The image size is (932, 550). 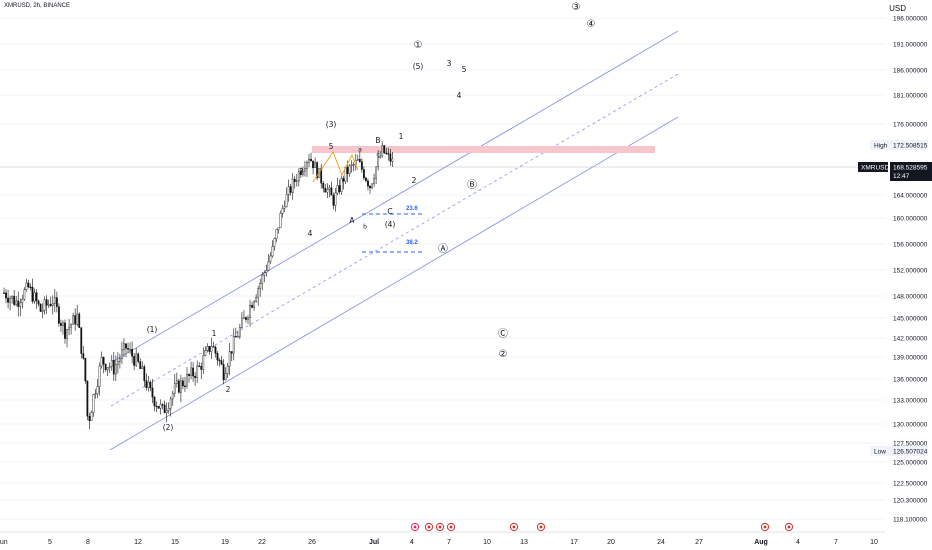 What do you see at coordinates (910, 271) in the screenshot?
I see `price-tick-label: 152.000000` at bounding box center [910, 271].